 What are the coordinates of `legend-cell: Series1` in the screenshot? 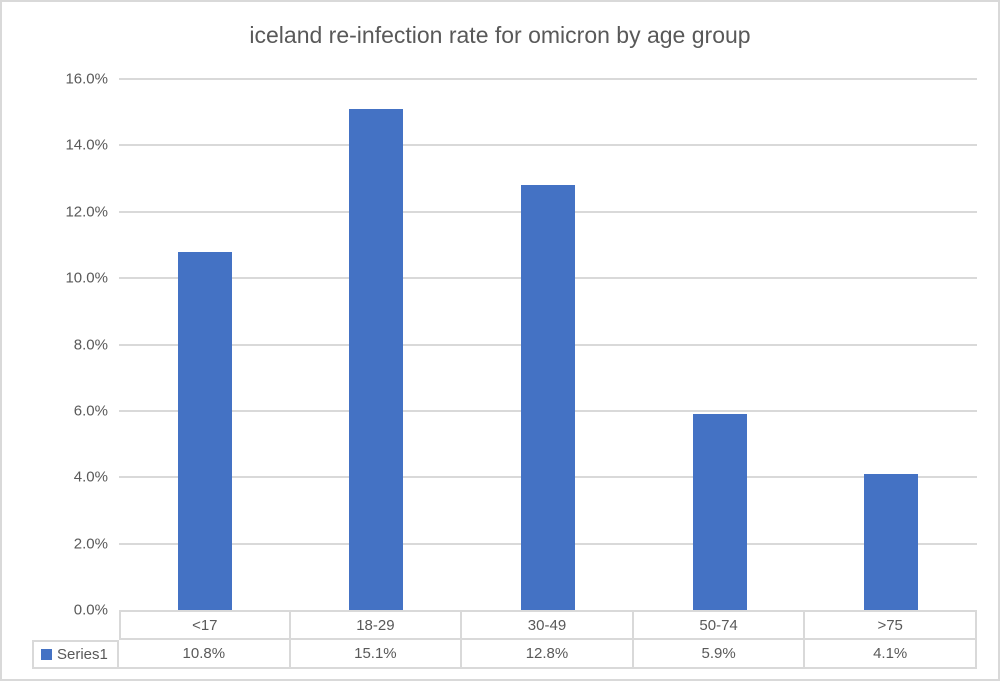 It's located at (75, 654).